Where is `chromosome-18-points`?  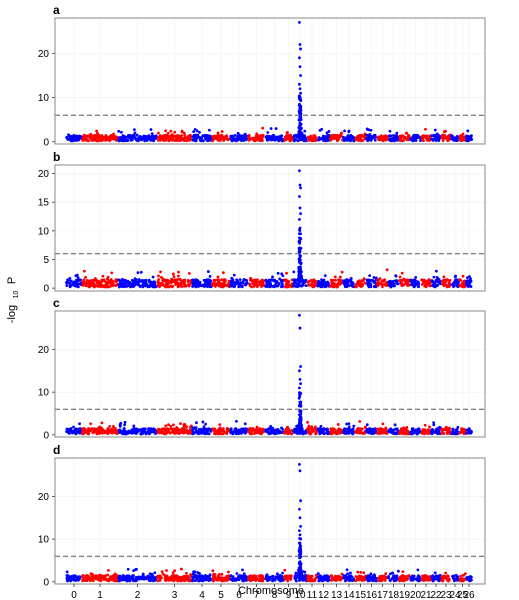
chromosome-18-points is located at coordinates (393, 136).